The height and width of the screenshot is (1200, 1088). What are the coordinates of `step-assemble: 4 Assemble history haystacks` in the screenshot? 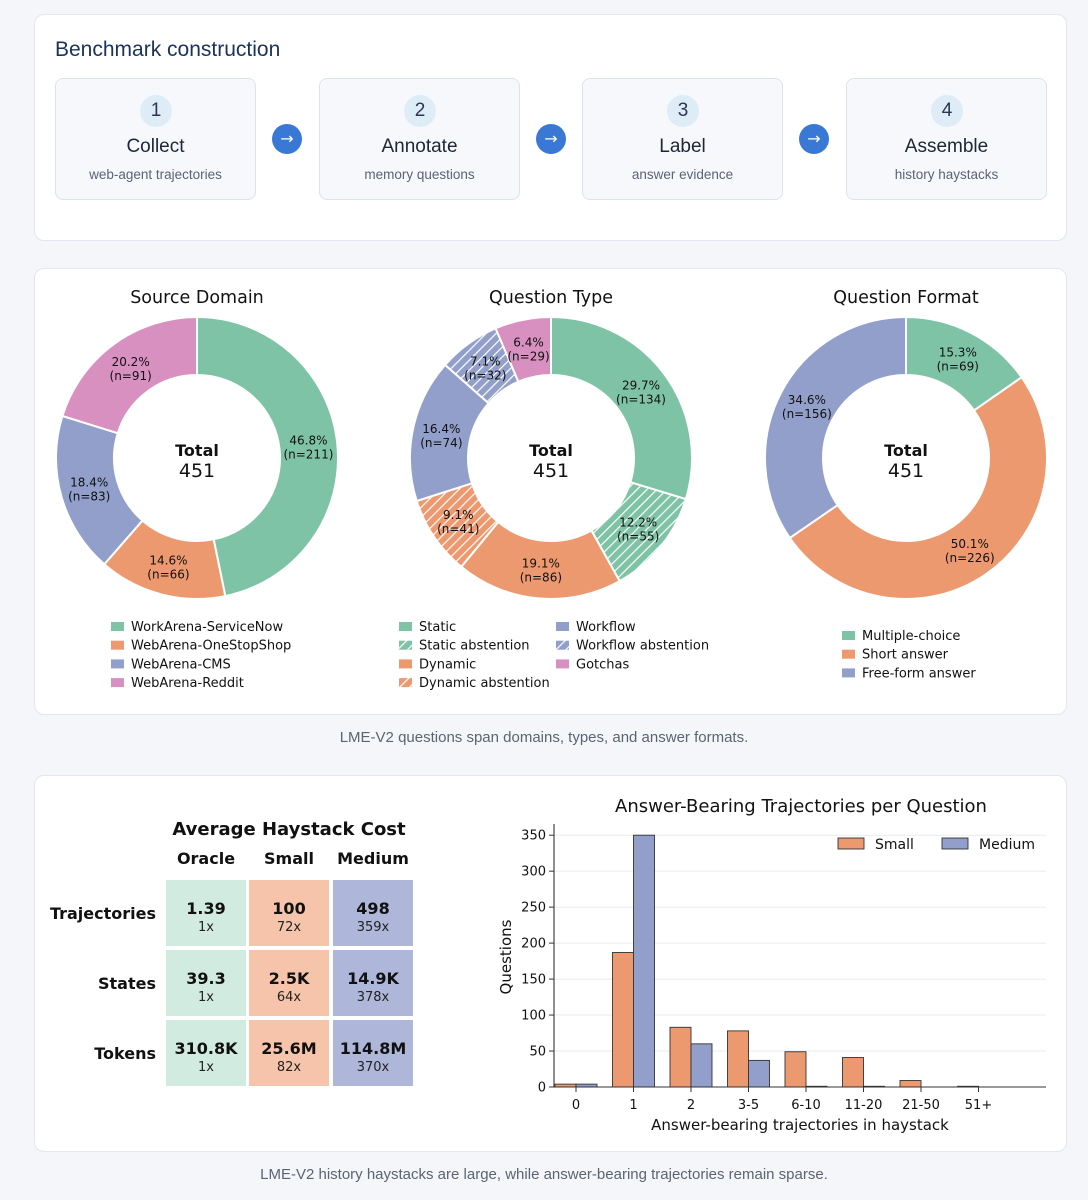 It's located at (946, 139).